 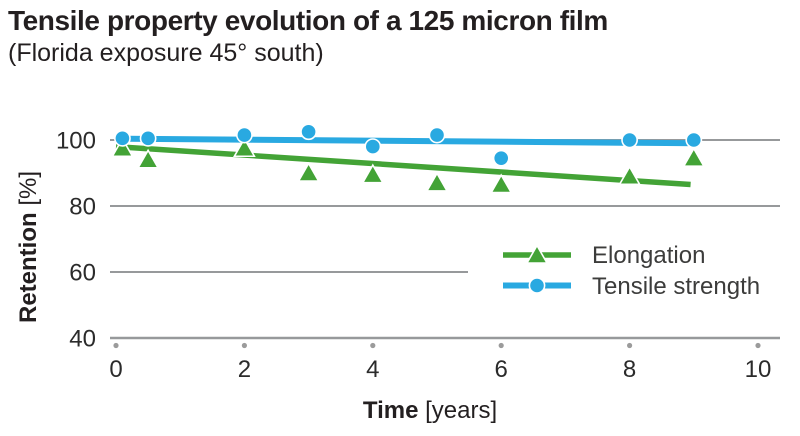 What do you see at coordinates (166, 53) in the screenshot?
I see `page-subtitle: (Florida exposure 45° south)` at bounding box center [166, 53].